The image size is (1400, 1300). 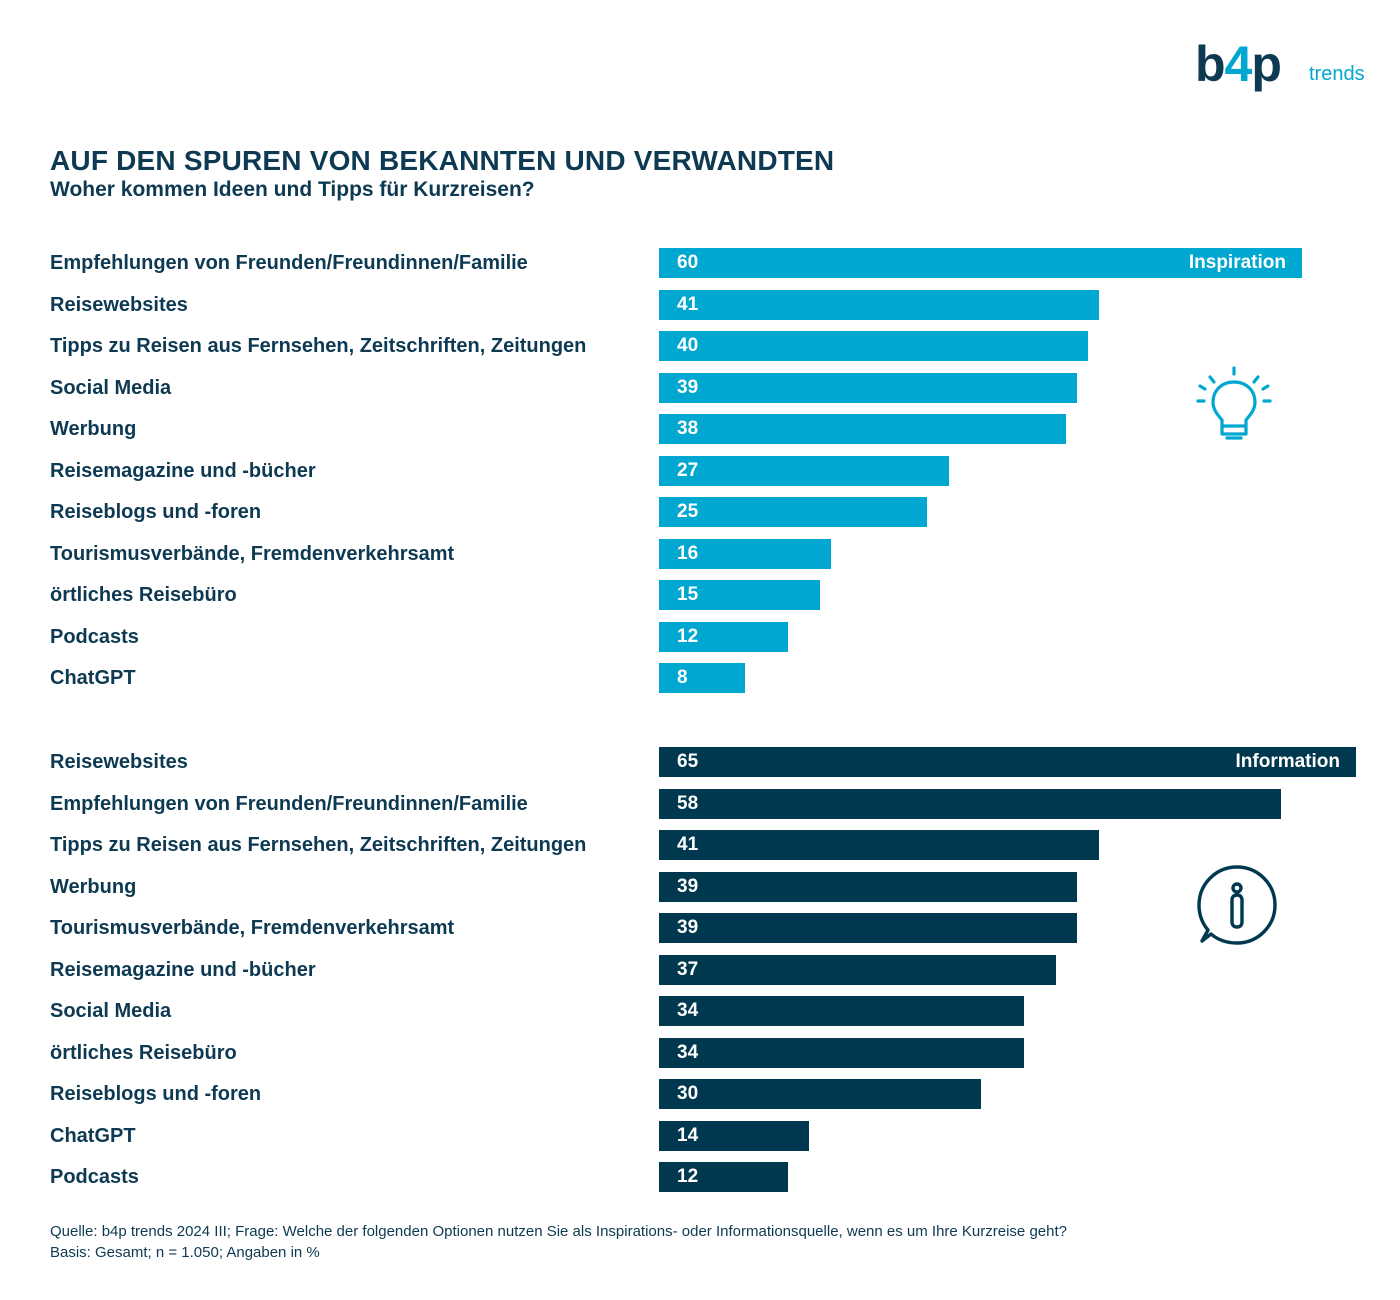 I want to click on logo-subtitle: trends, so click(x=1337, y=74).